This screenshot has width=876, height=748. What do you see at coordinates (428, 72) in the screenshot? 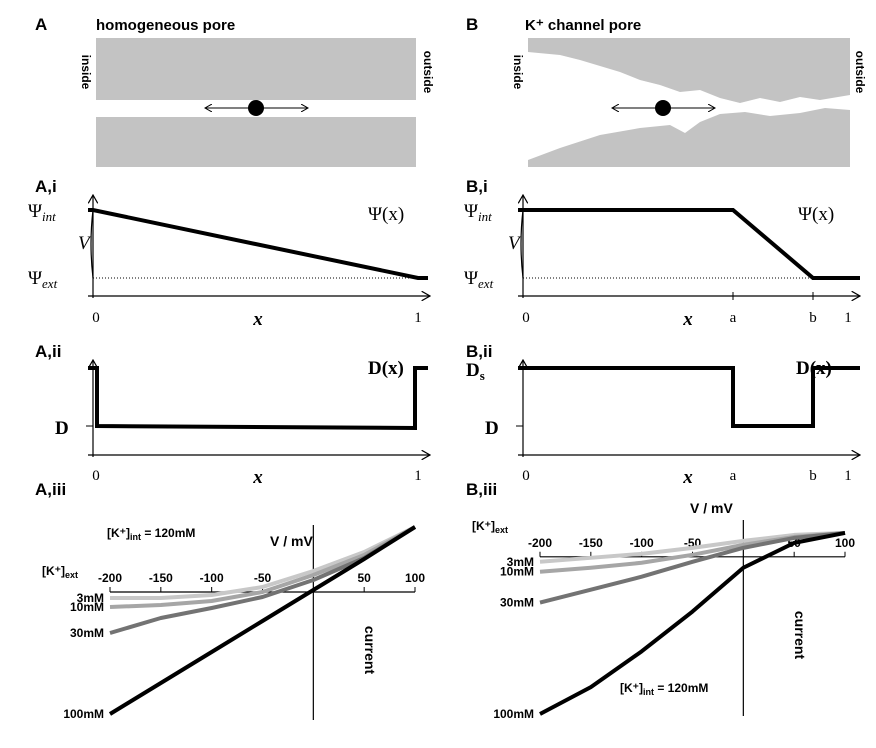
I see `outside-label: outside` at bounding box center [428, 72].